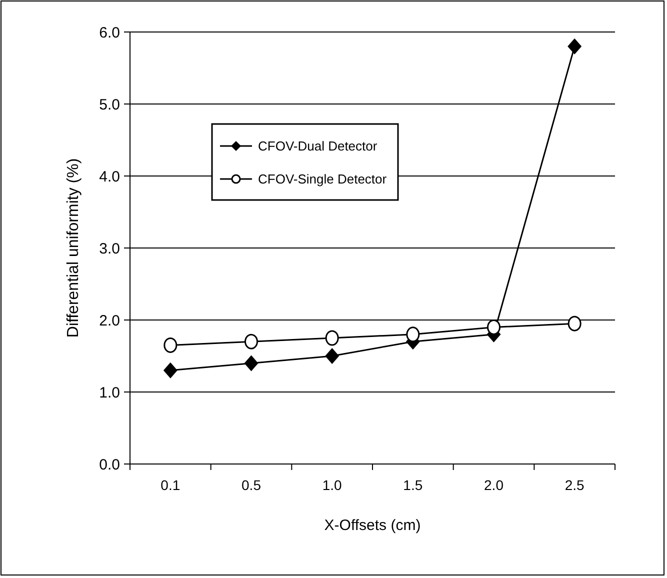 This screenshot has height=578, width=667. I want to click on y-axis-title: Differential uniformity (%), so click(73, 248).